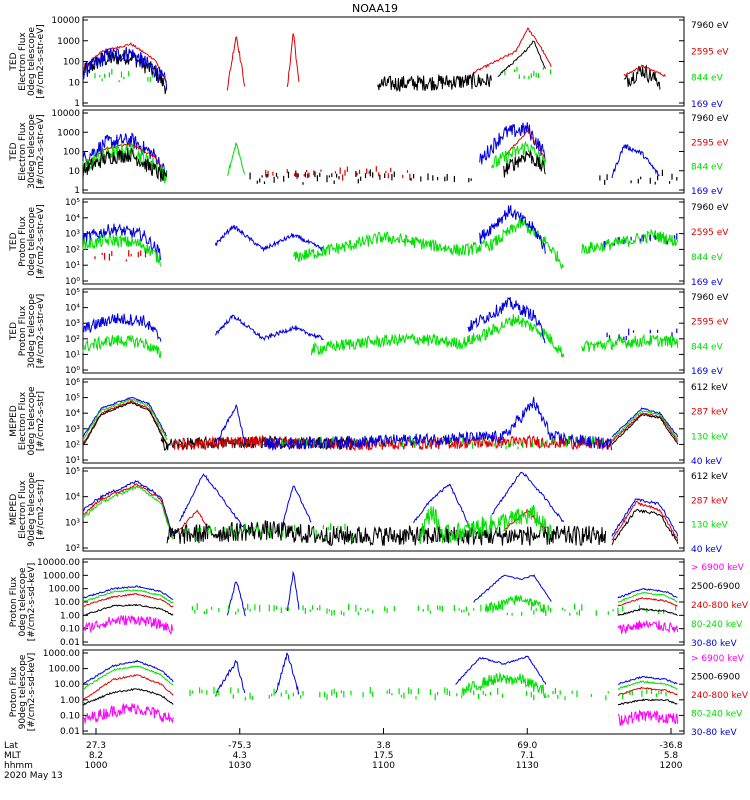  I want to click on panel-frame, so click(383, 151).